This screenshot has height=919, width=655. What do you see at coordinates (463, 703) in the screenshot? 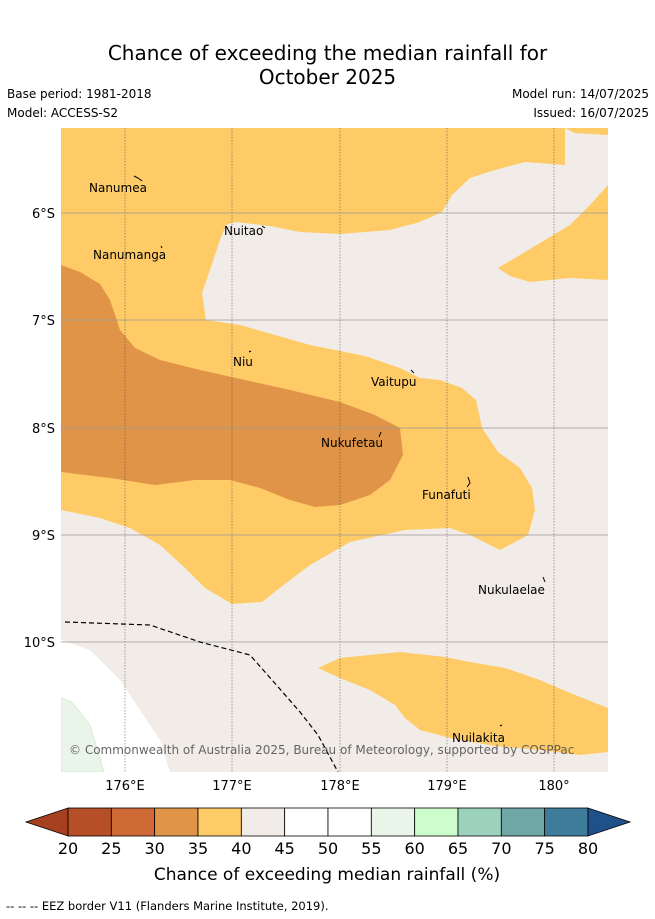
I see `zone-35-40-south` at bounding box center [463, 703].